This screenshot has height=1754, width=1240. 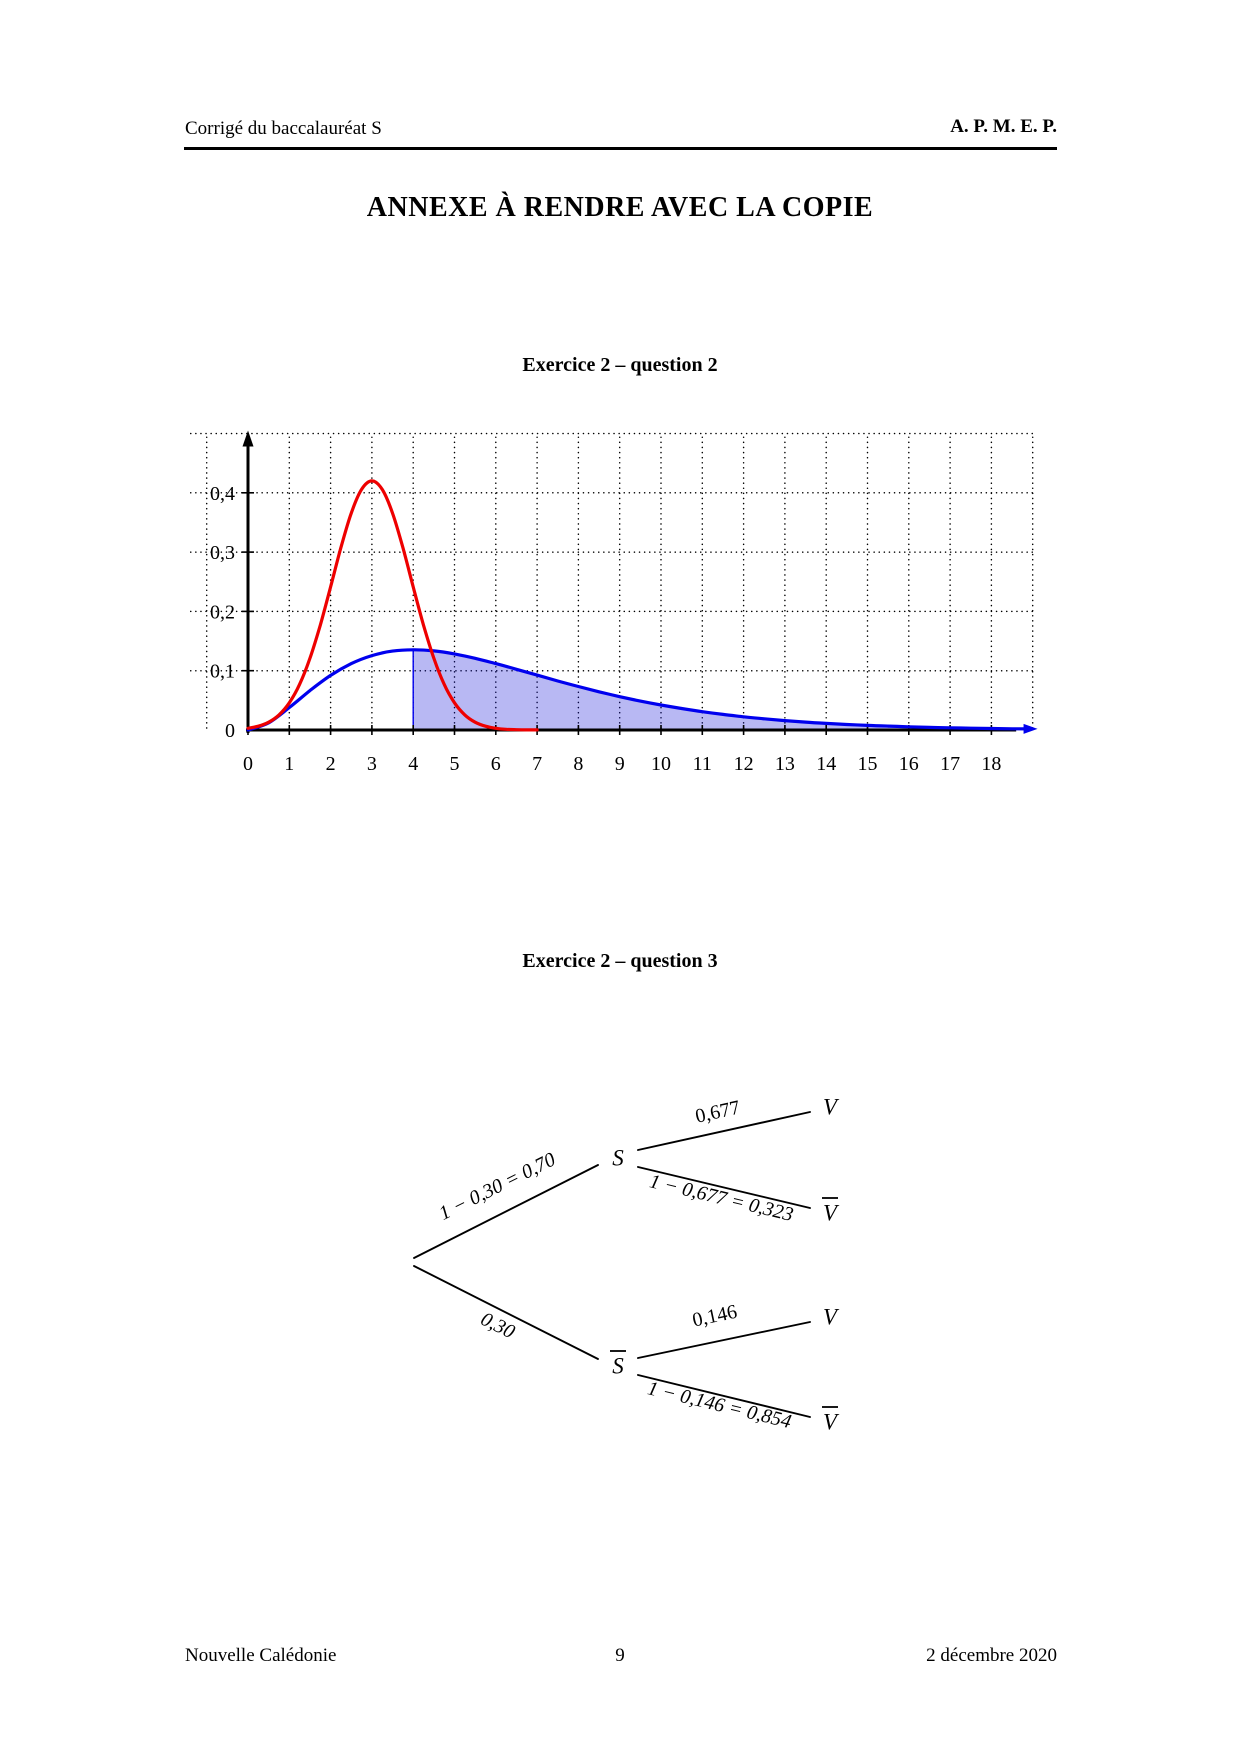 I want to click on red-density-curve, so click(x=392, y=605).